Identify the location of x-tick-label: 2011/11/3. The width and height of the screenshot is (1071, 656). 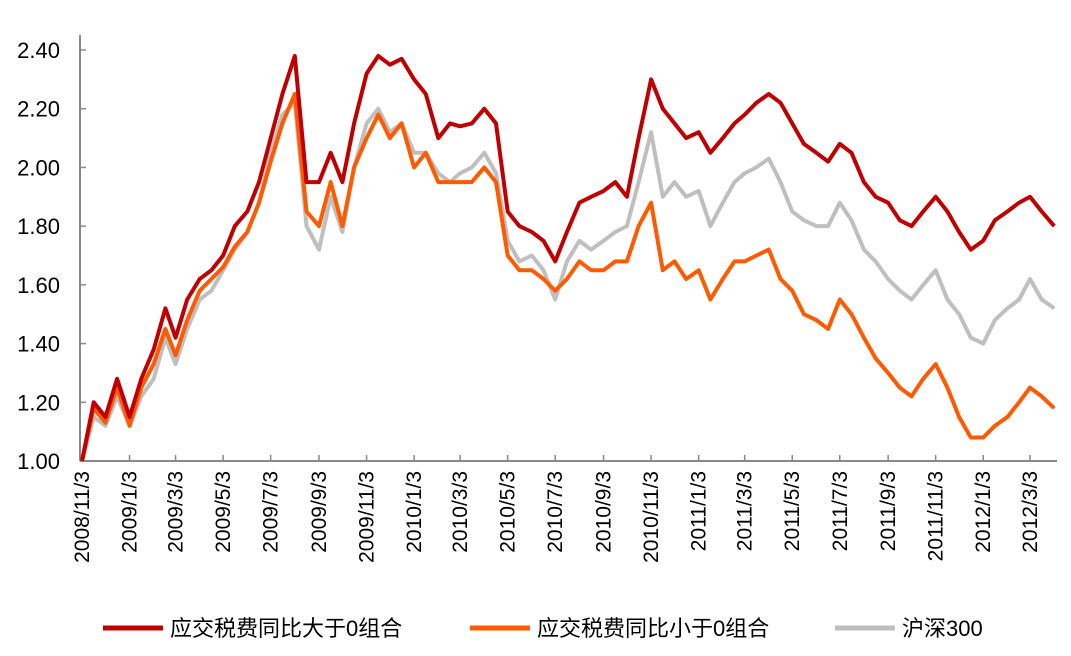
(936, 516).